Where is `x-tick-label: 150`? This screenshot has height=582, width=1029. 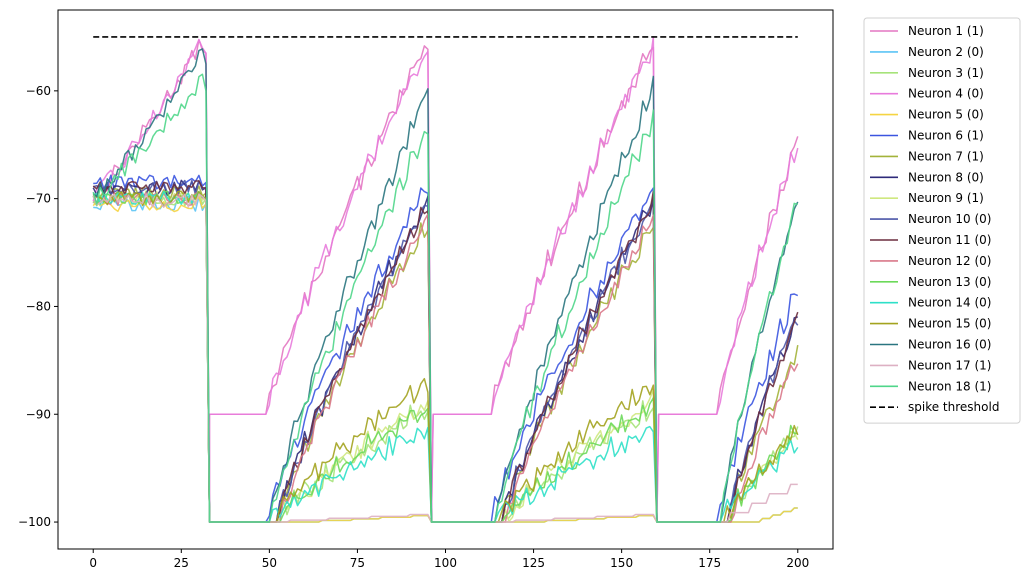 x-tick-label: 150 is located at coordinates (621, 563).